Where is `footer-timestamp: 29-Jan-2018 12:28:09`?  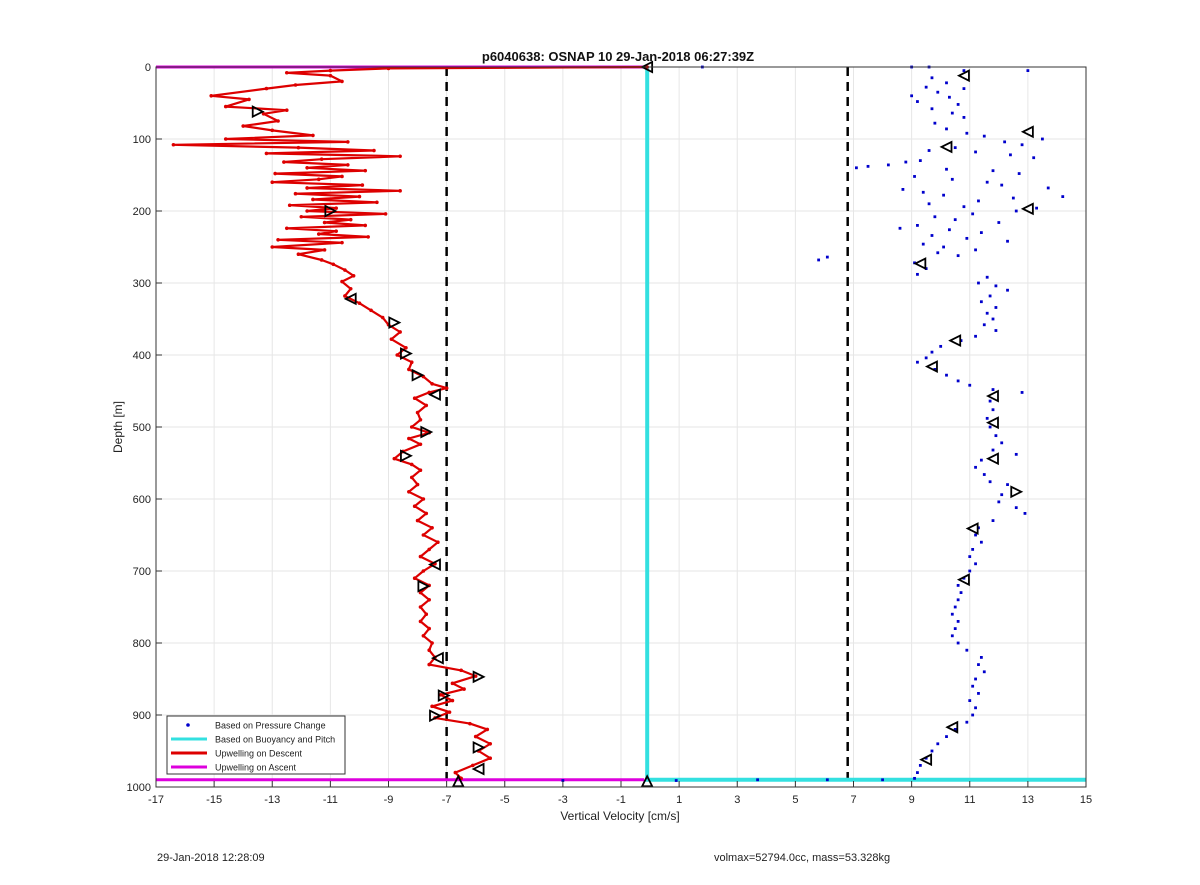
footer-timestamp: 29-Jan-2018 12:28:09 is located at coordinates (211, 858).